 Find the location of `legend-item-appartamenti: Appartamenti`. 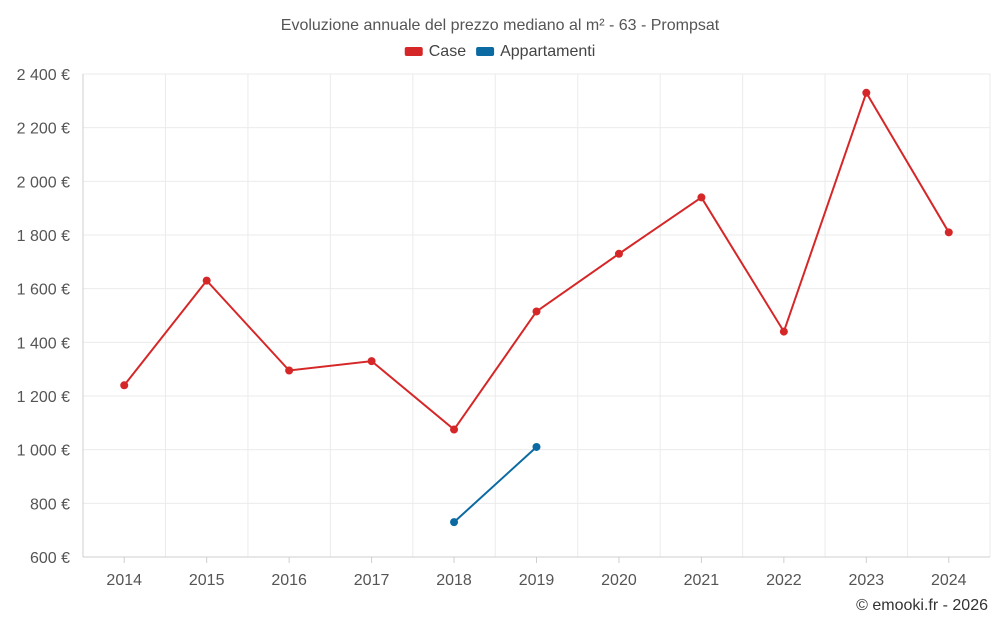

legend-item-appartamenti: Appartamenti is located at coordinates (535, 51).